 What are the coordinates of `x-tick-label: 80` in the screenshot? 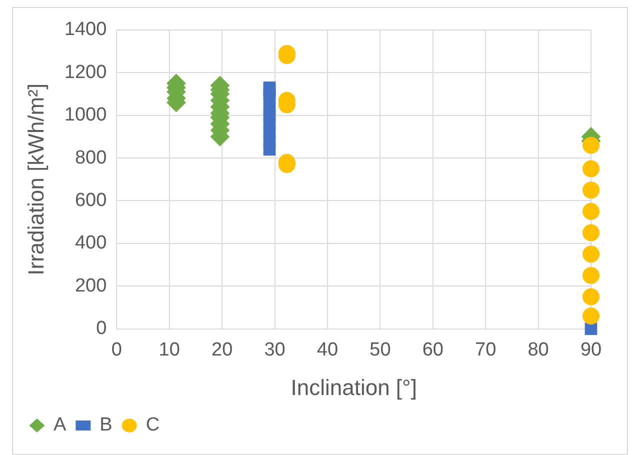 It's located at (538, 349).